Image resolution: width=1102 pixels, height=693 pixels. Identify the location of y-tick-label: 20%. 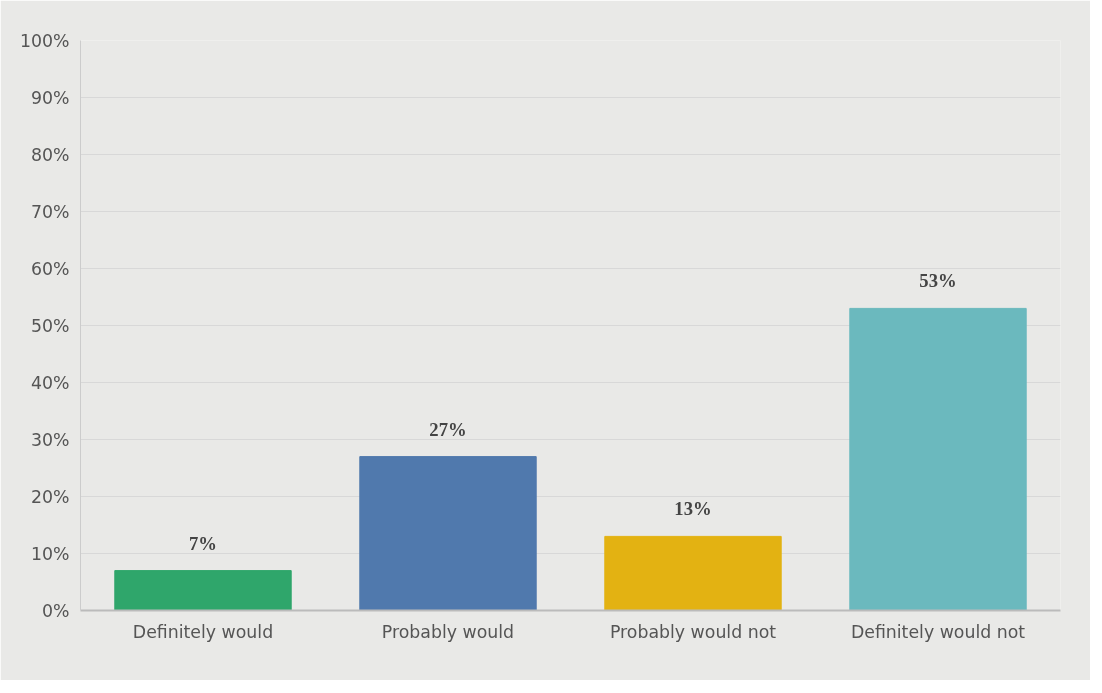
(50, 496).